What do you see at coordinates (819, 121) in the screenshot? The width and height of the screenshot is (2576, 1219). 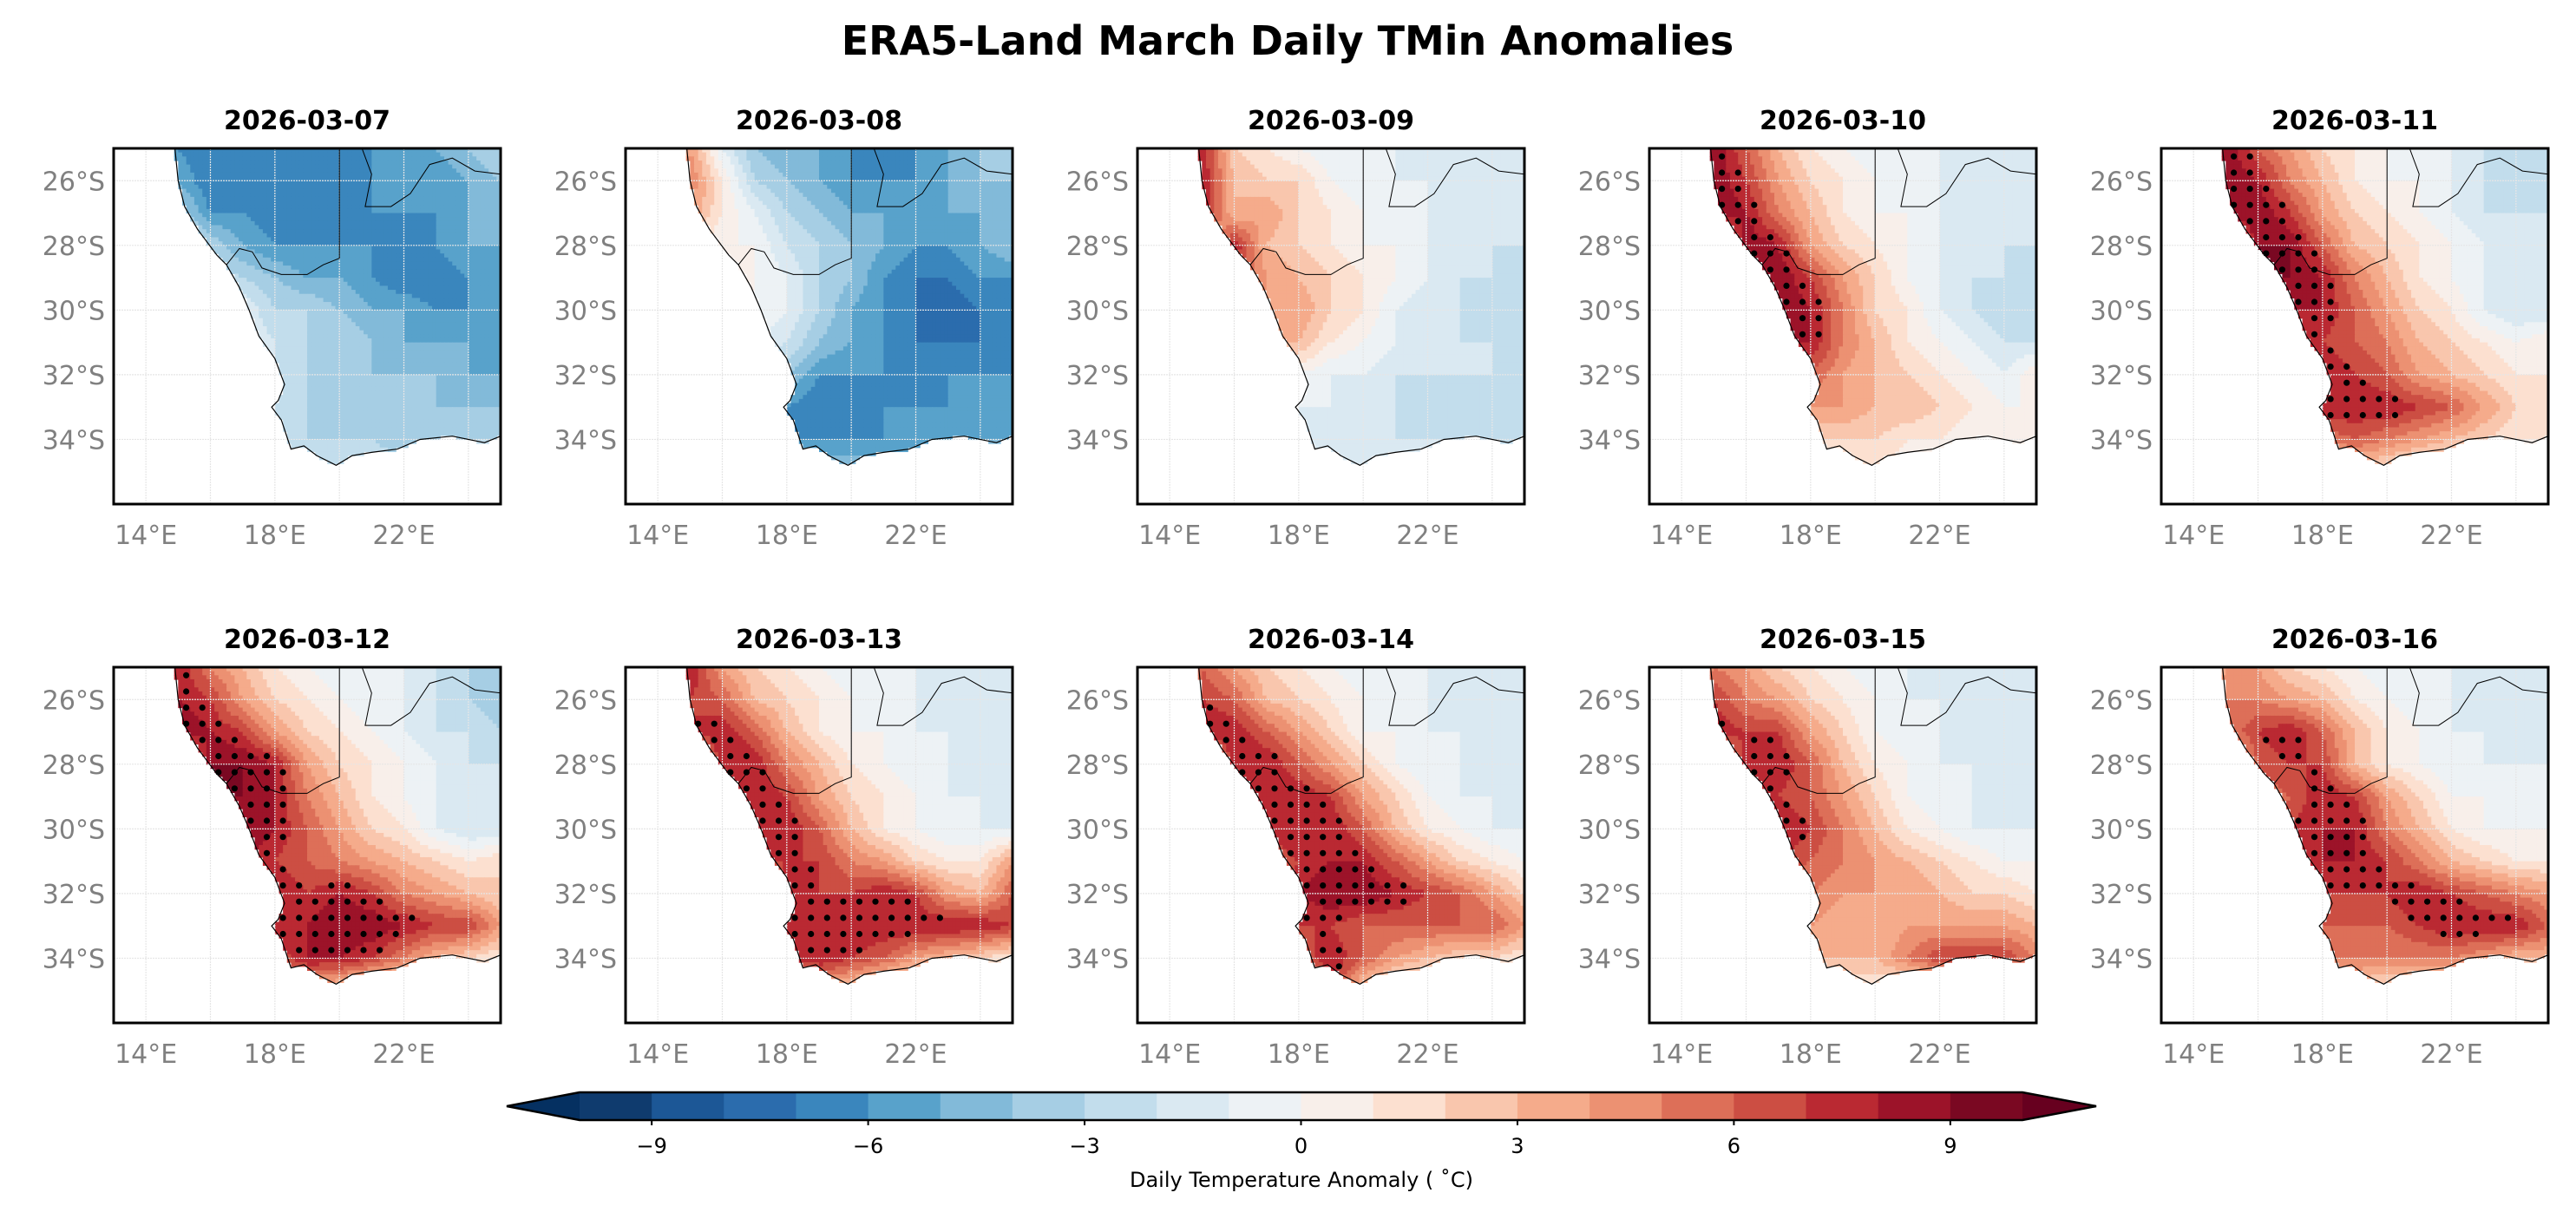 I see `panel-title: 2026-03-08` at bounding box center [819, 121].